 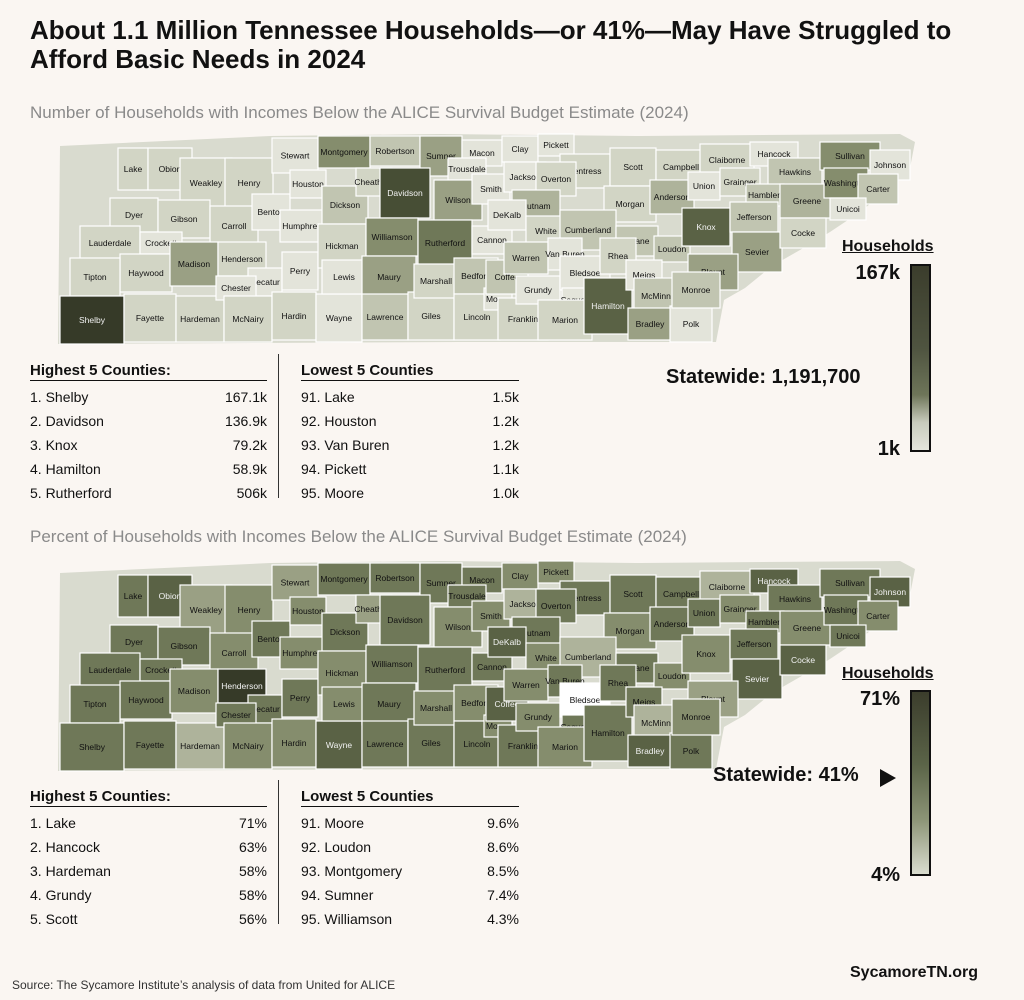 What do you see at coordinates (184, 646) in the screenshot?
I see `county-label: Gibson` at bounding box center [184, 646].